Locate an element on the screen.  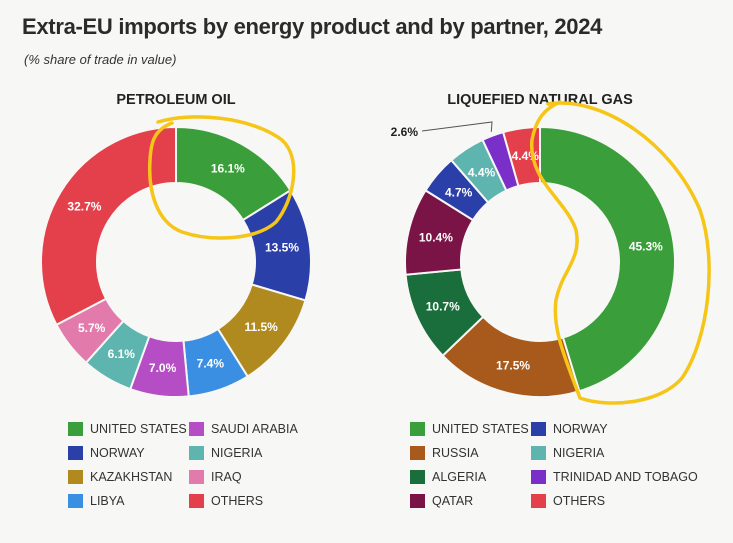
petroleum-legend-swatch-libya is located at coordinates (75, 501).